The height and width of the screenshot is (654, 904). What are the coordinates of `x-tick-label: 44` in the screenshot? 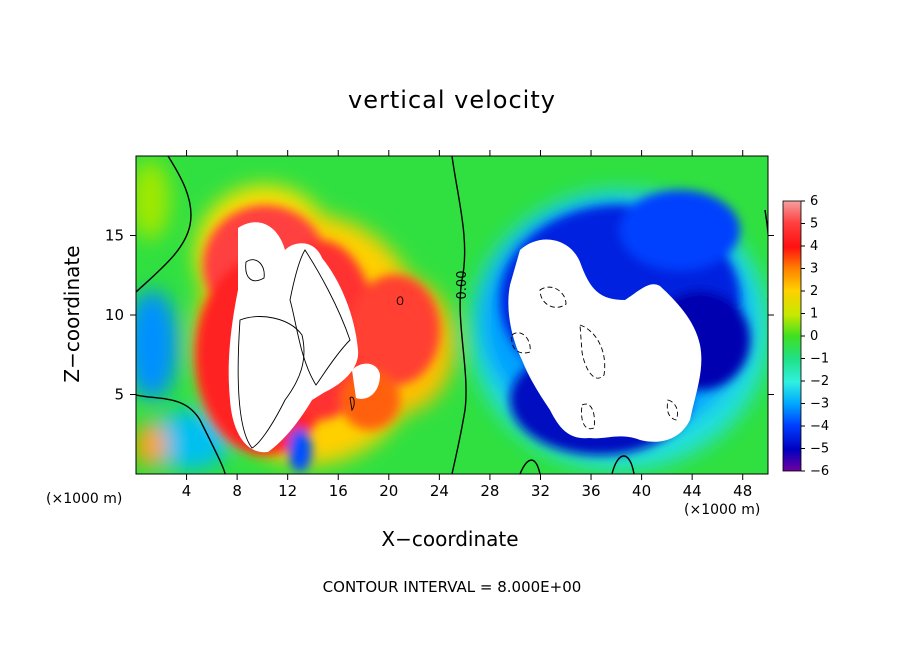 It's located at (692, 491).